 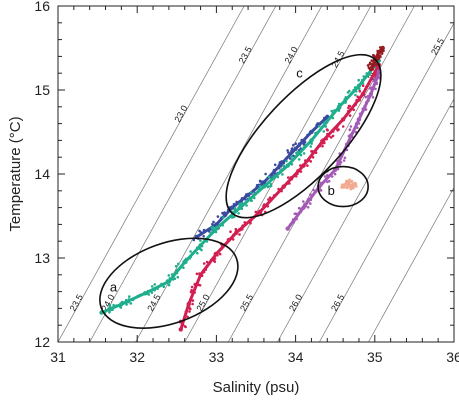 What do you see at coordinates (42, 90) in the screenshot?
I see `y-tick-label: 15` at bounding box center [42, 90].